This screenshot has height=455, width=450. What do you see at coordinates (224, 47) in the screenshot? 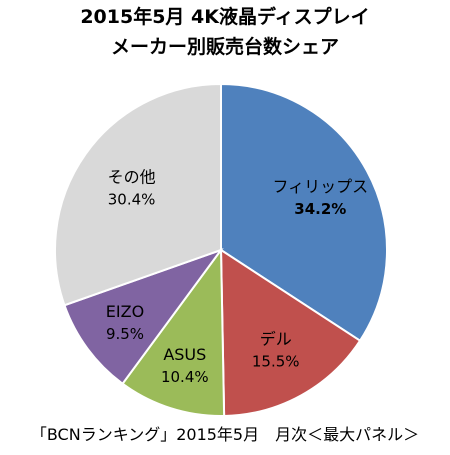
I see `chart-title-line-2: メーカー別販売台数シェア` at bounding box center [224, 47].